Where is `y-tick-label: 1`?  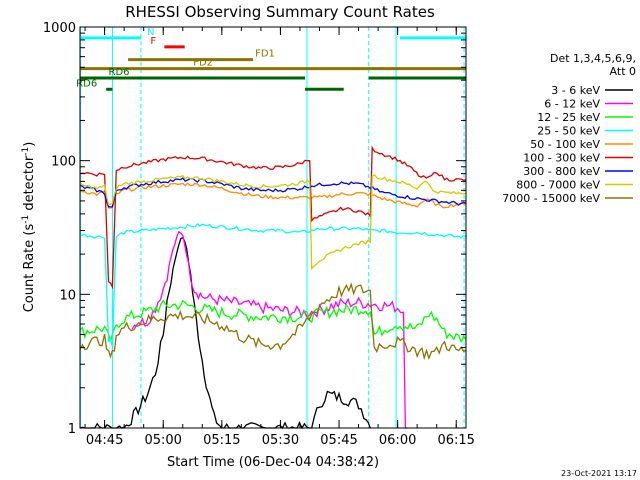
y-tick-label: 1 is located at coordinates (72, 429).